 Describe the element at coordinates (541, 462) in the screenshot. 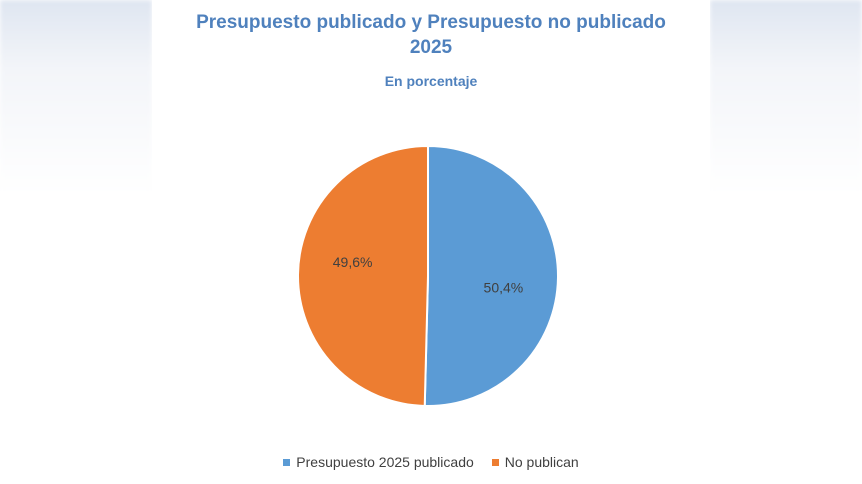

I see `legend-label-not-published: No publican` at that location.